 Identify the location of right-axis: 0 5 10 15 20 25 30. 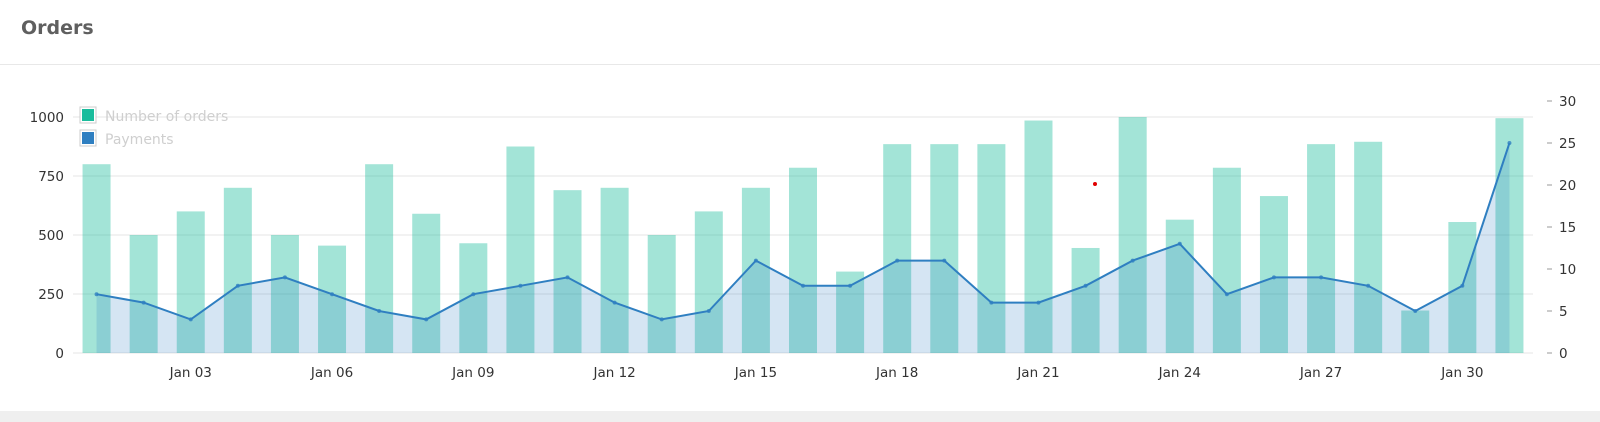
(1561, 228).